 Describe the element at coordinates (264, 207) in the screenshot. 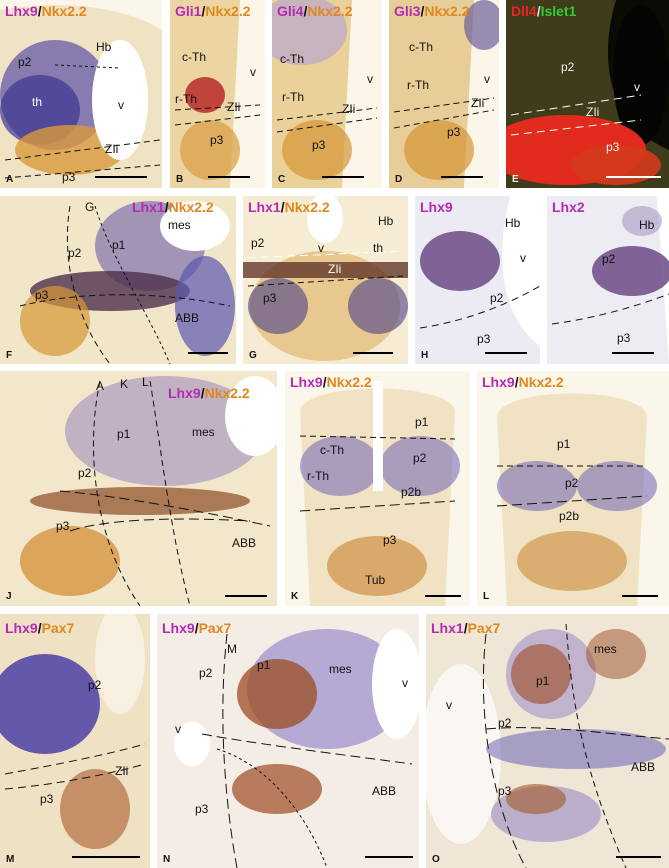

I see `panel-g-marker-1: Lhx1` at that location.